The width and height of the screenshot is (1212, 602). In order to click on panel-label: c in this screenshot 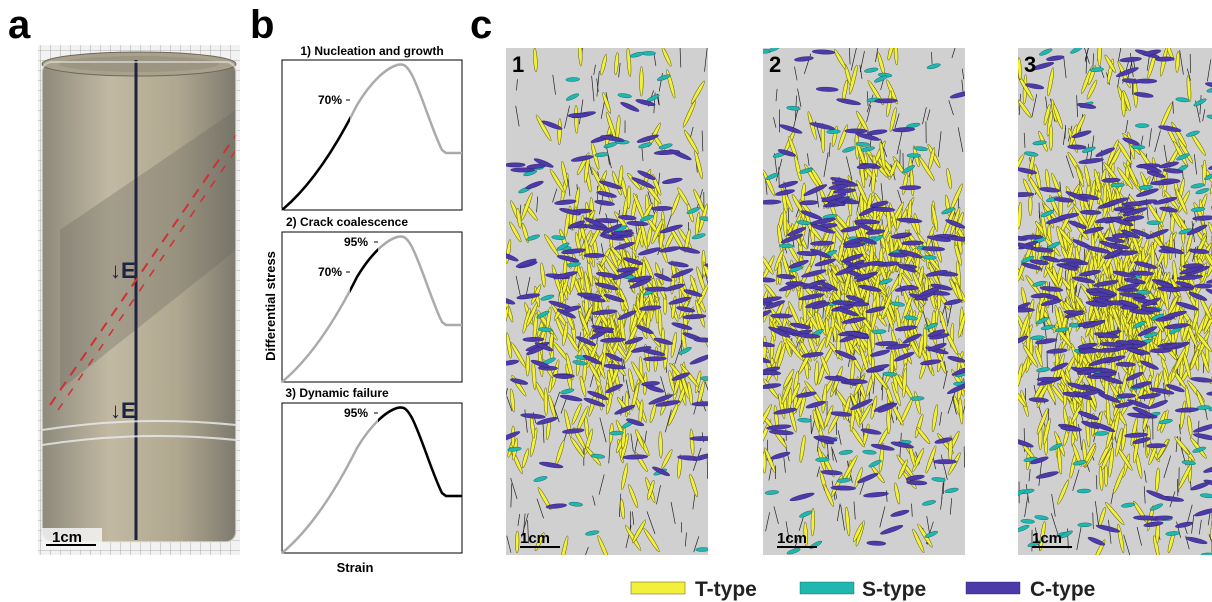, I will do `click(481, 25)`.